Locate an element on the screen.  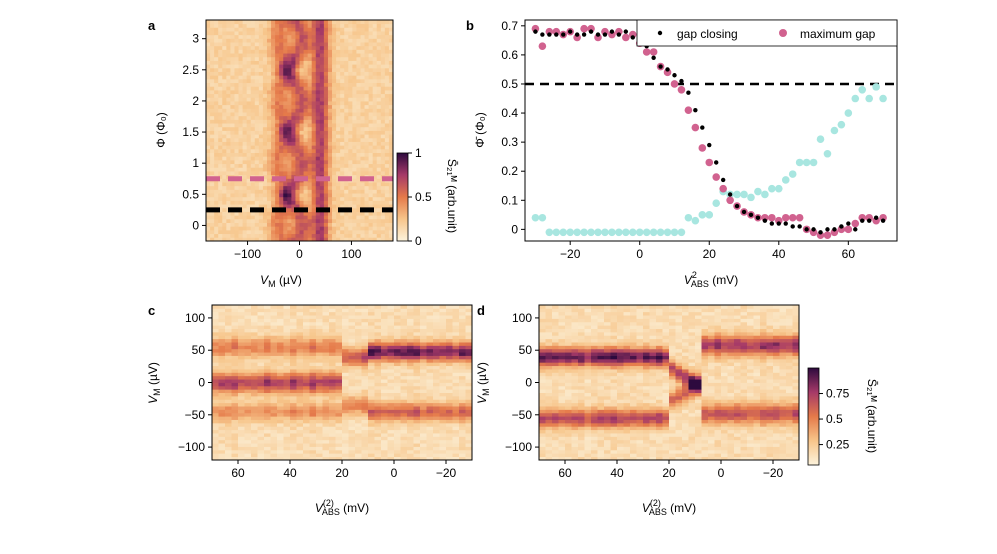
point-maximum-gap is located at coordinates (716, 177).